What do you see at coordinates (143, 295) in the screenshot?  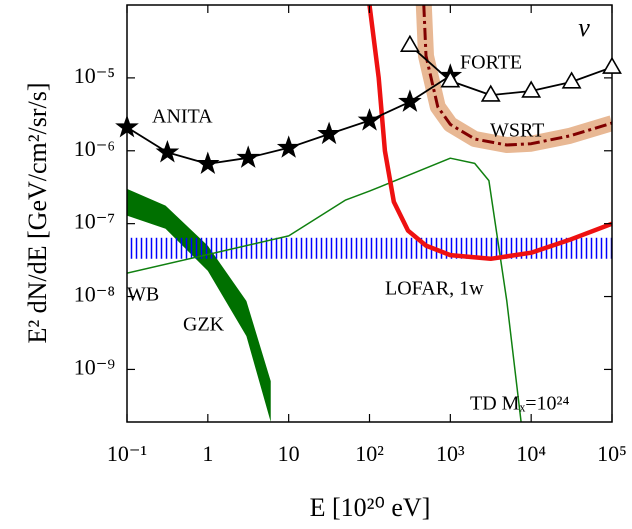 I see `series-label: WB` at bounding box center [143, 295].